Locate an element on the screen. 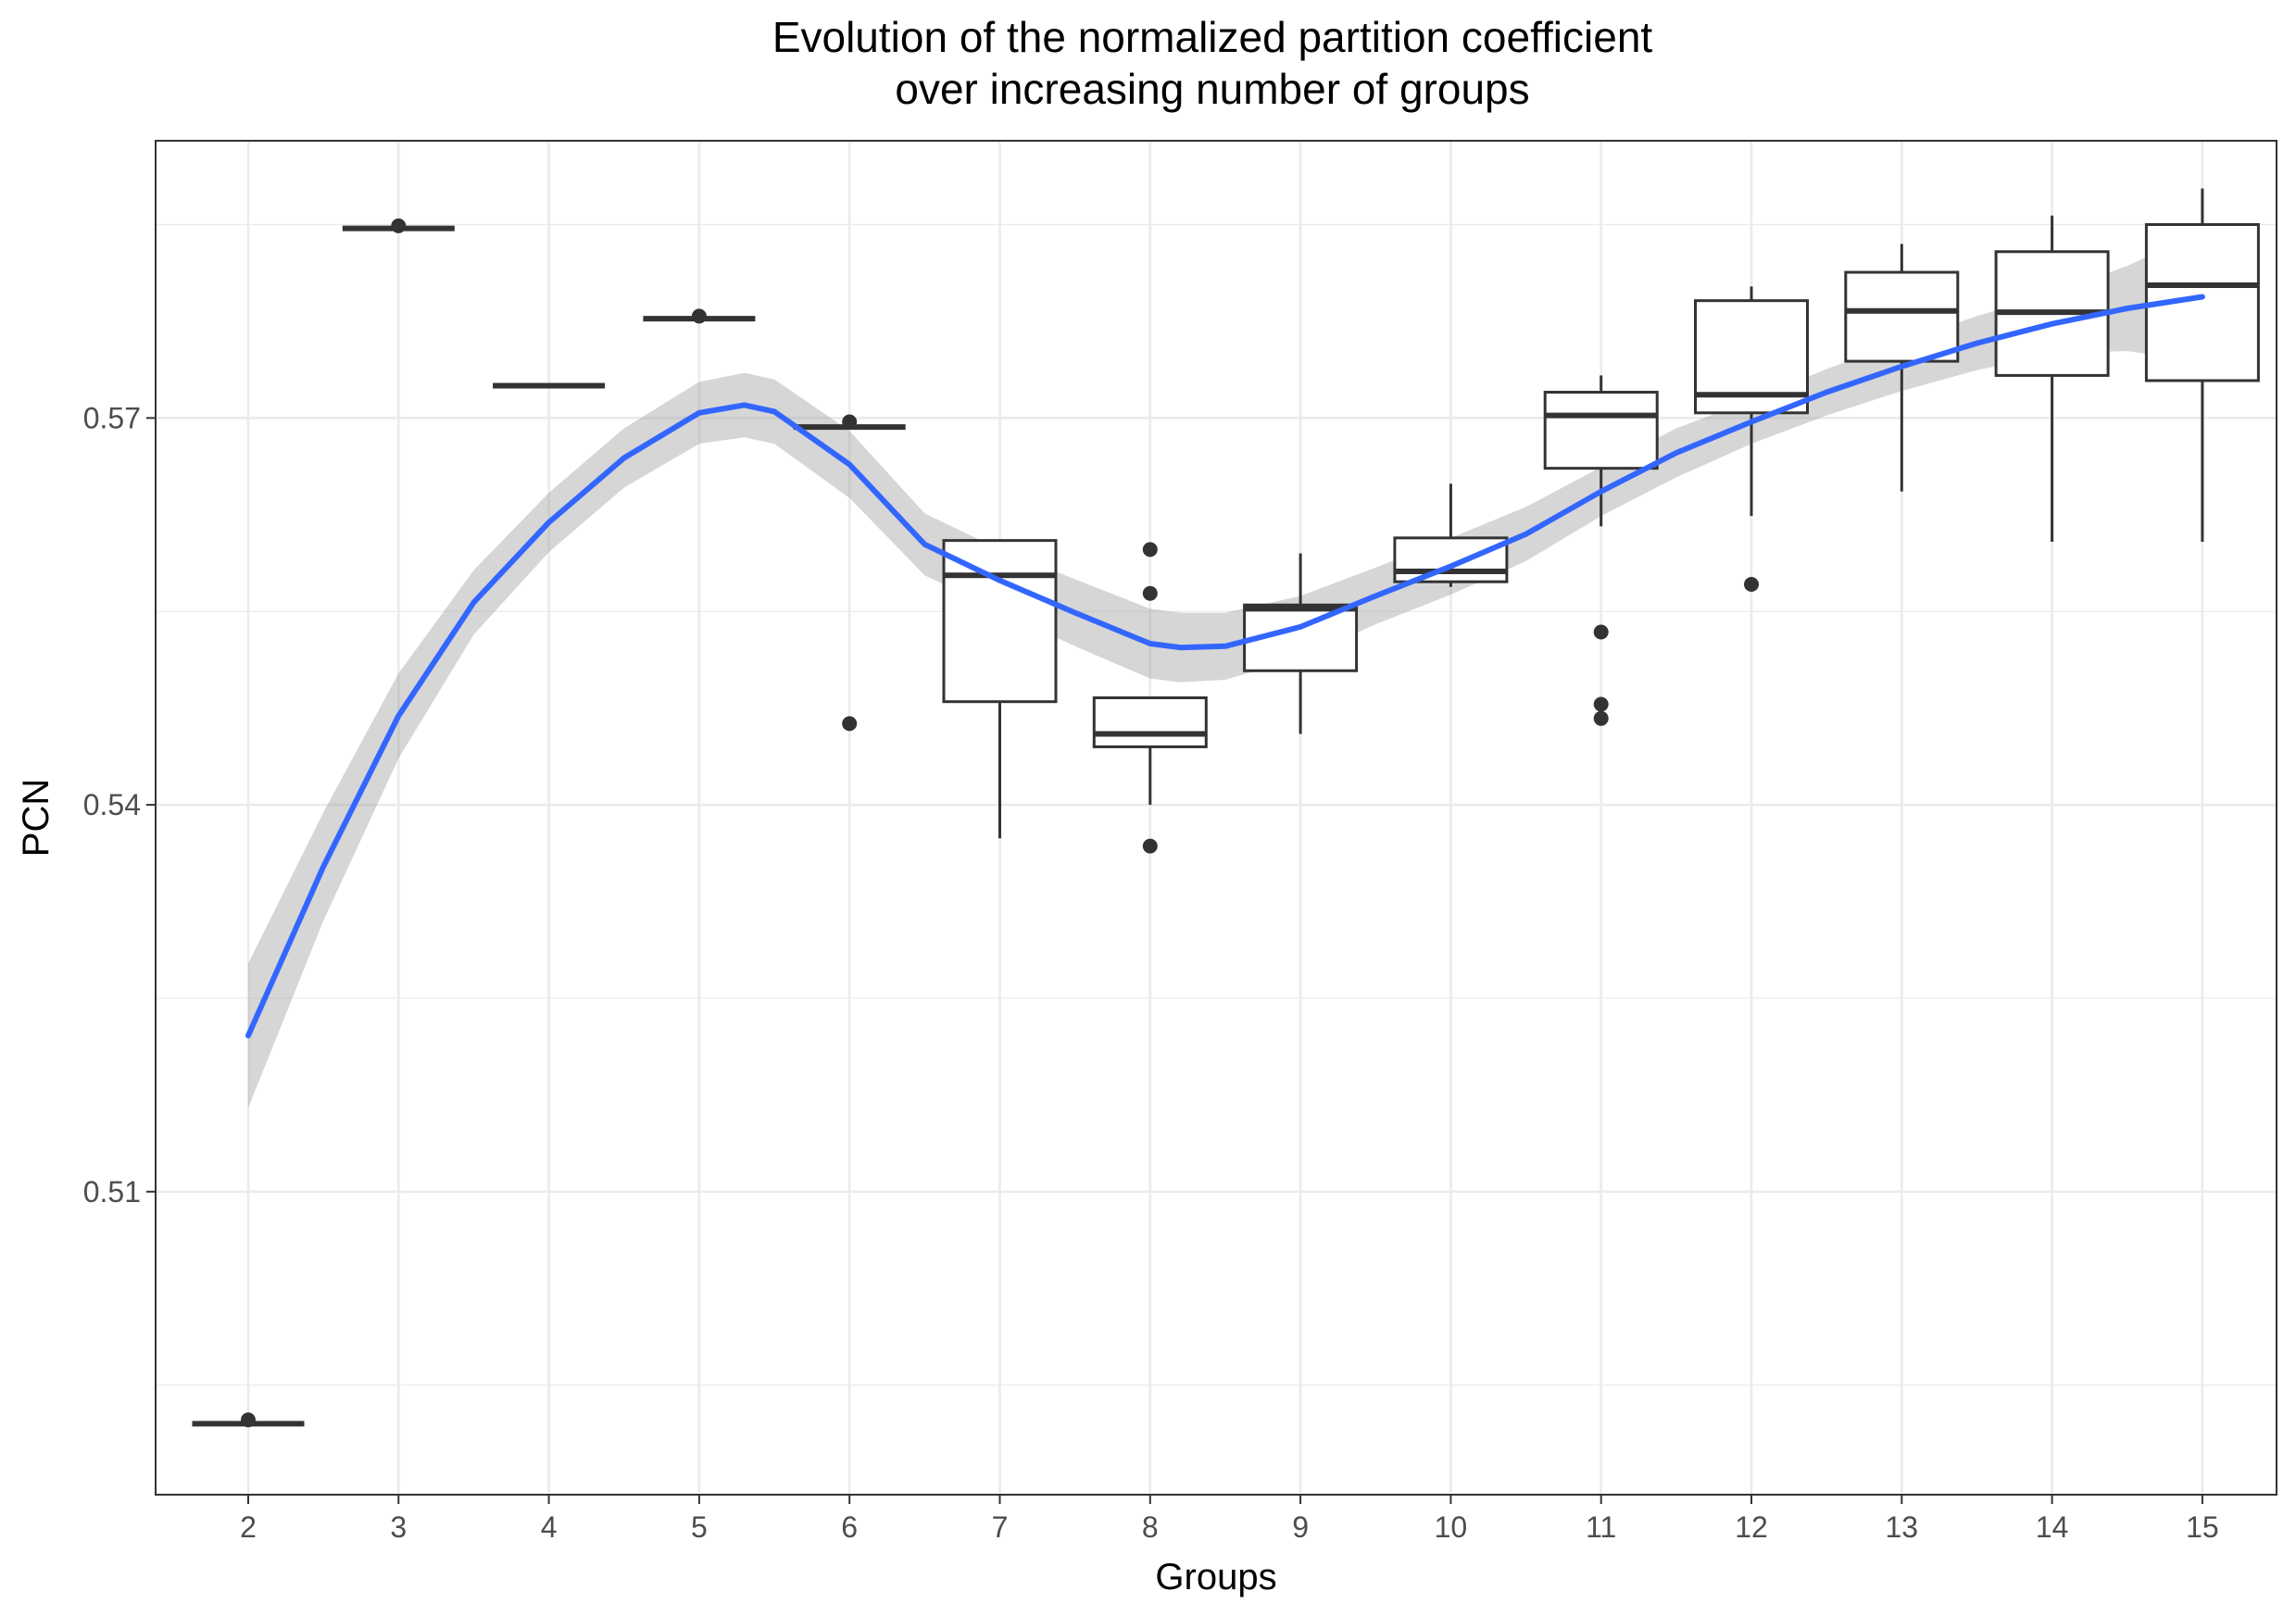  x-tick-label: 15 is located at coordinates (2202, 1527).